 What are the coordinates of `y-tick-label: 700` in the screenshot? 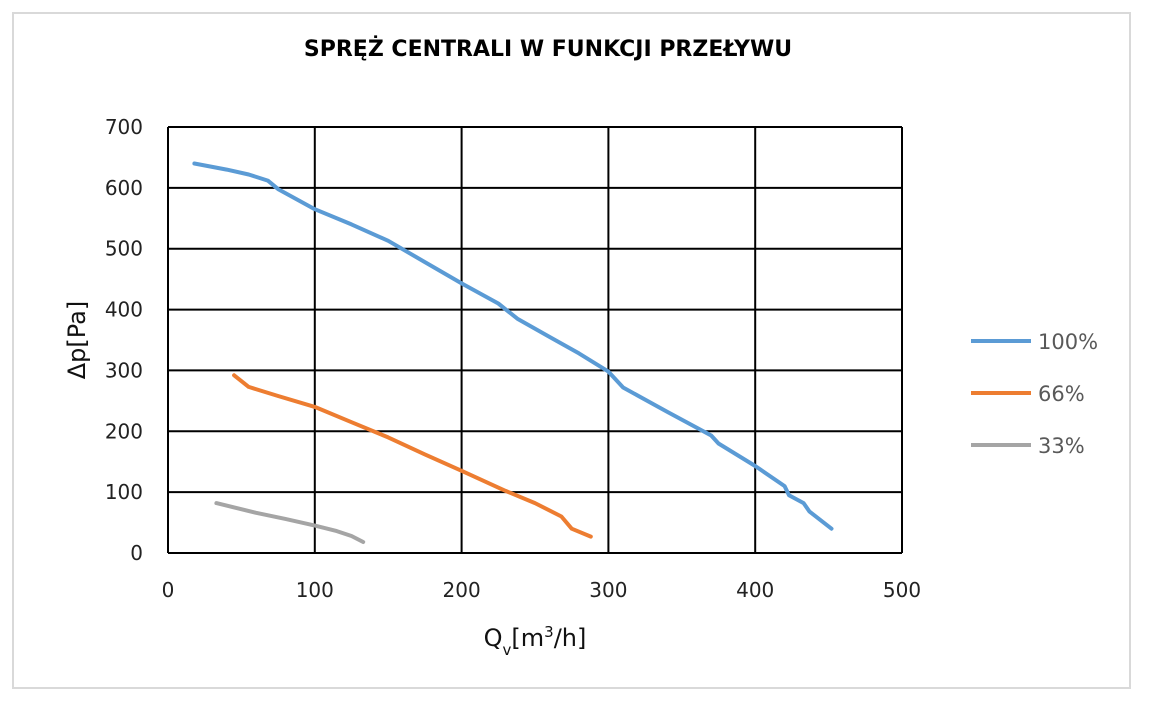 It's located at (124, 127).